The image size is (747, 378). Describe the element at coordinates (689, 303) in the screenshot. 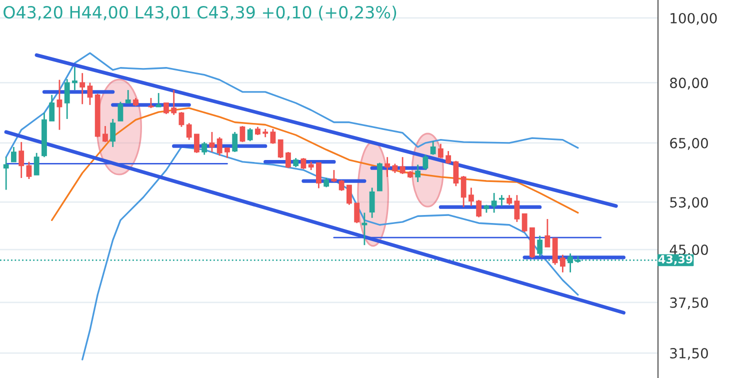

I see `y-tick-label: 37,50` at that location.